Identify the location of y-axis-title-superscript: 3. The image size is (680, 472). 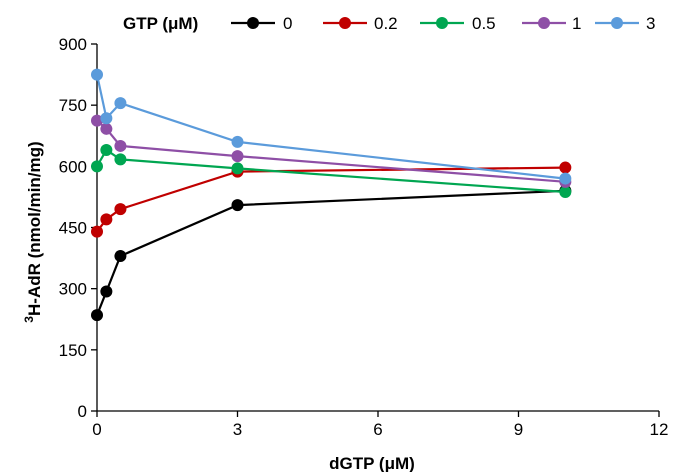
(29, 319).